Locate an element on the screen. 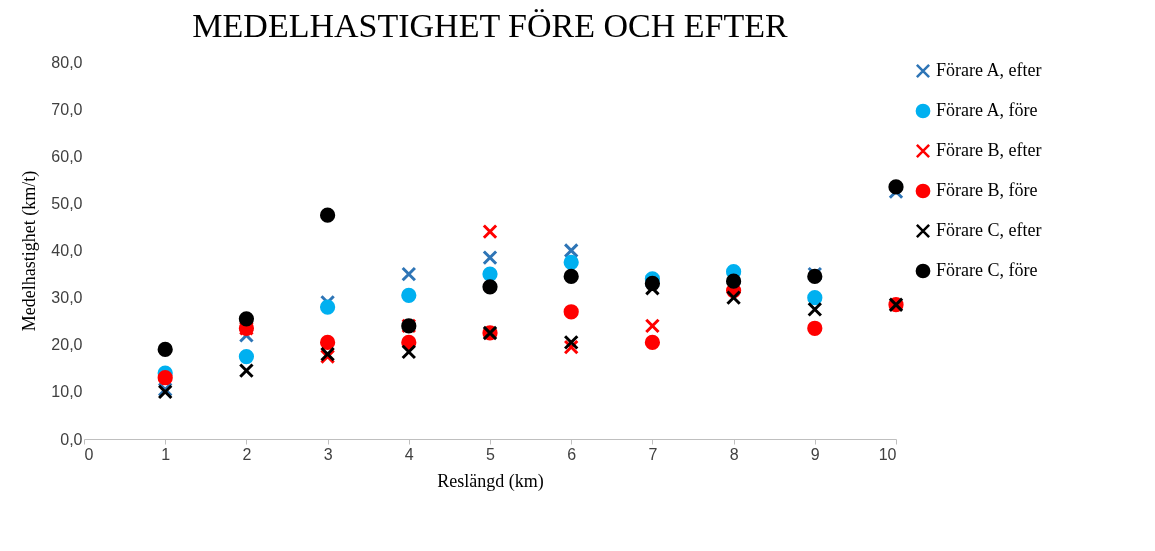 The image size is (1155, 551). x-tick-label: 4 is located at coordinates (409, 454).